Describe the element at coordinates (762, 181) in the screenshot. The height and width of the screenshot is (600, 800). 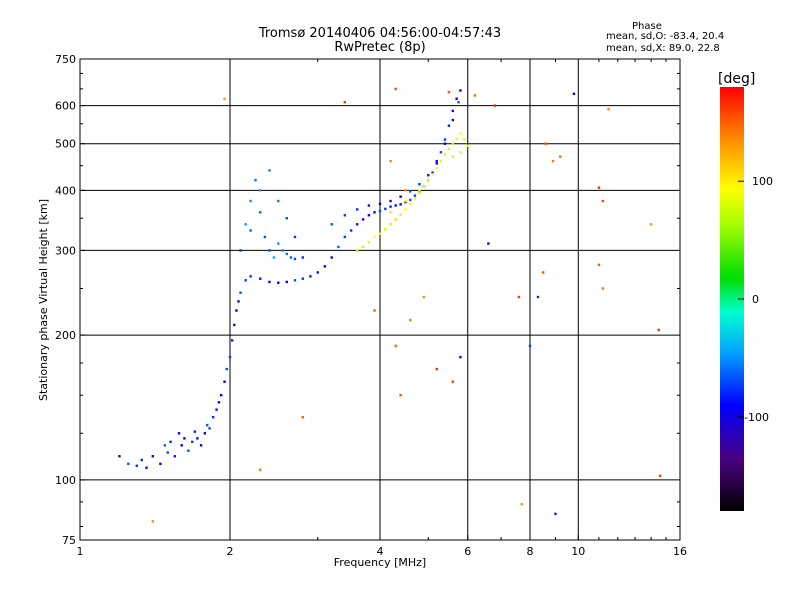
I see `colorbar-tick-label-100: 100` at that location.